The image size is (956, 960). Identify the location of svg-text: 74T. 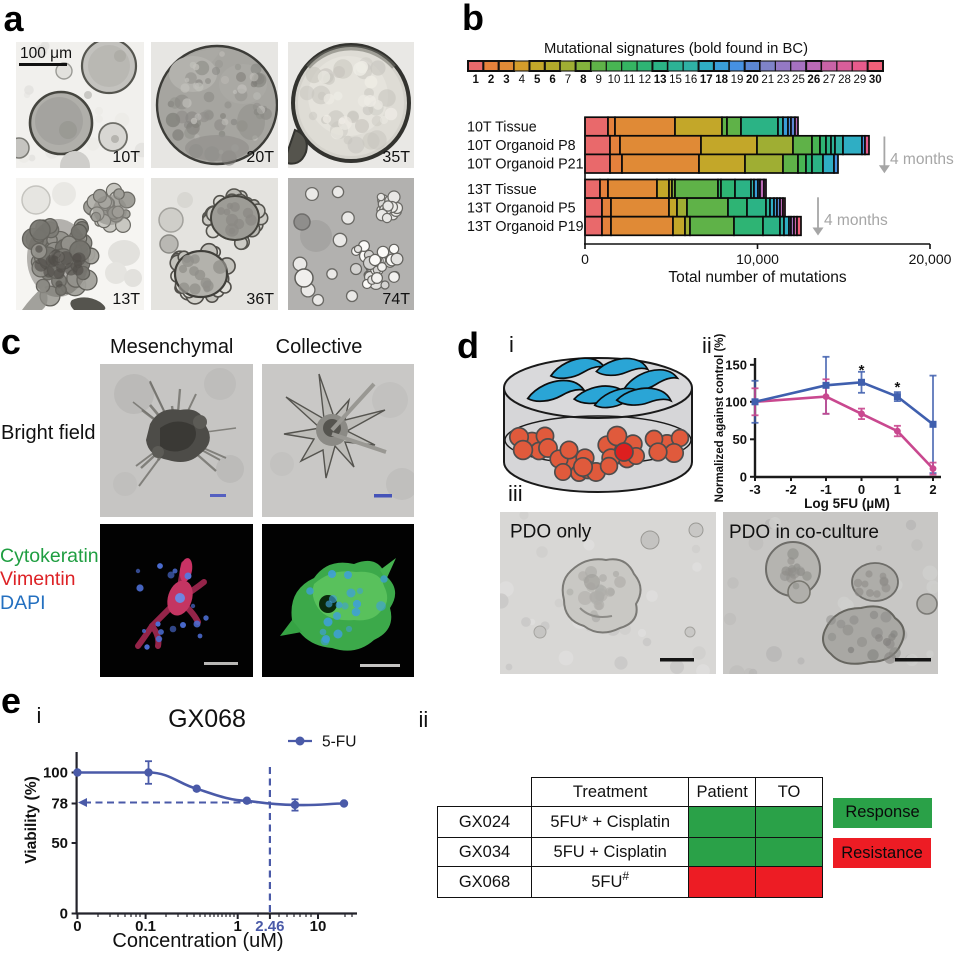
(396, 299).